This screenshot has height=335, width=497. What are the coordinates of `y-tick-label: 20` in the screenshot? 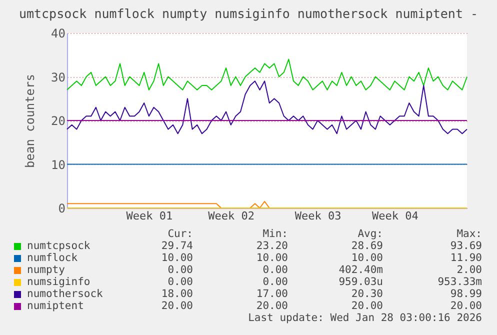 It's located at (58, 121).